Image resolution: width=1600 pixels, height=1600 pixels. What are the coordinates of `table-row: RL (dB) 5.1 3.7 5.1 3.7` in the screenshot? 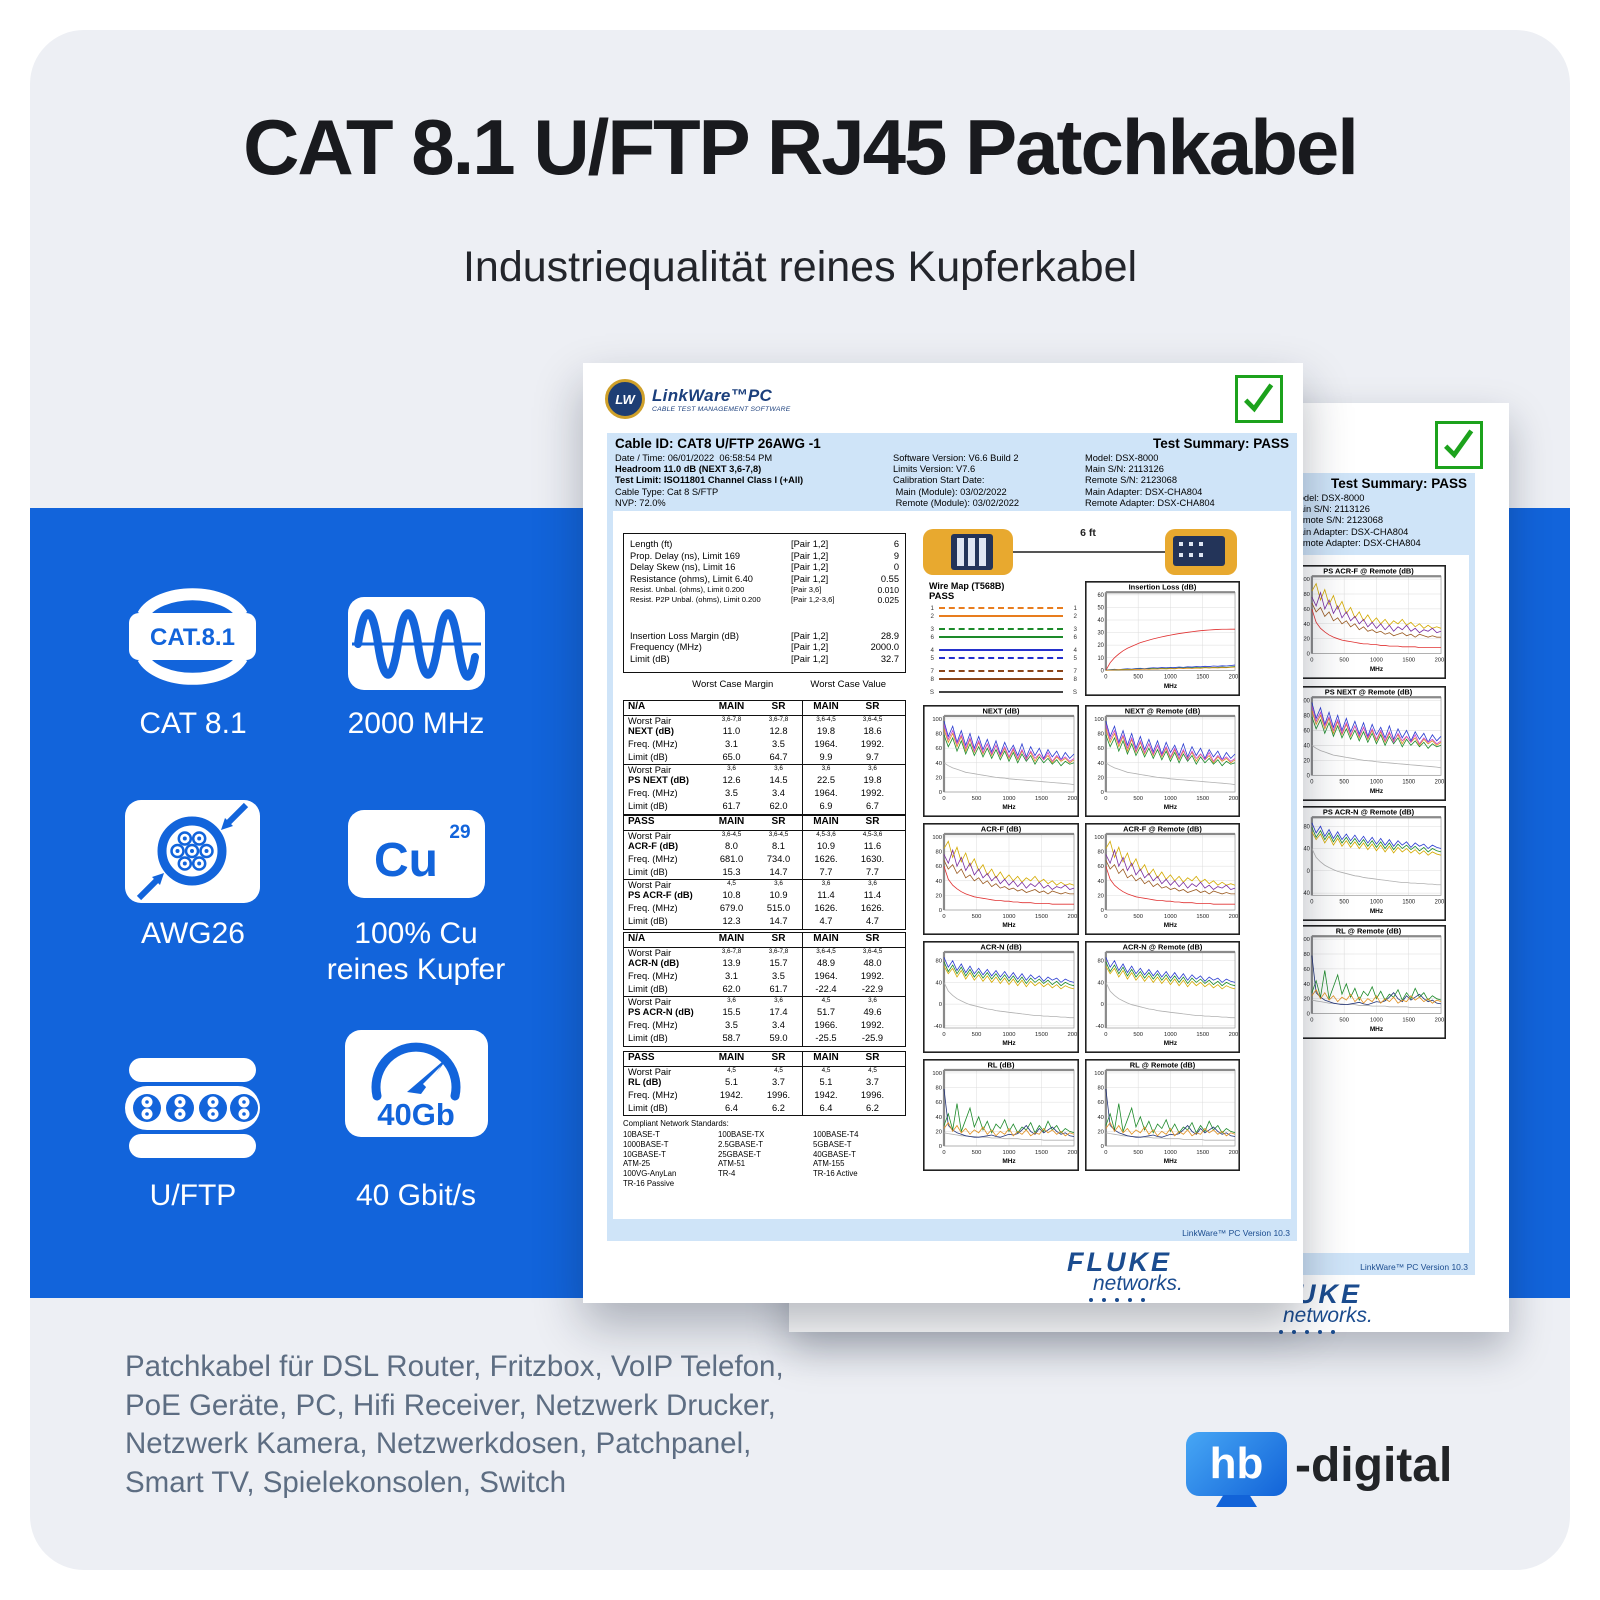 It's located at (764, 1083).